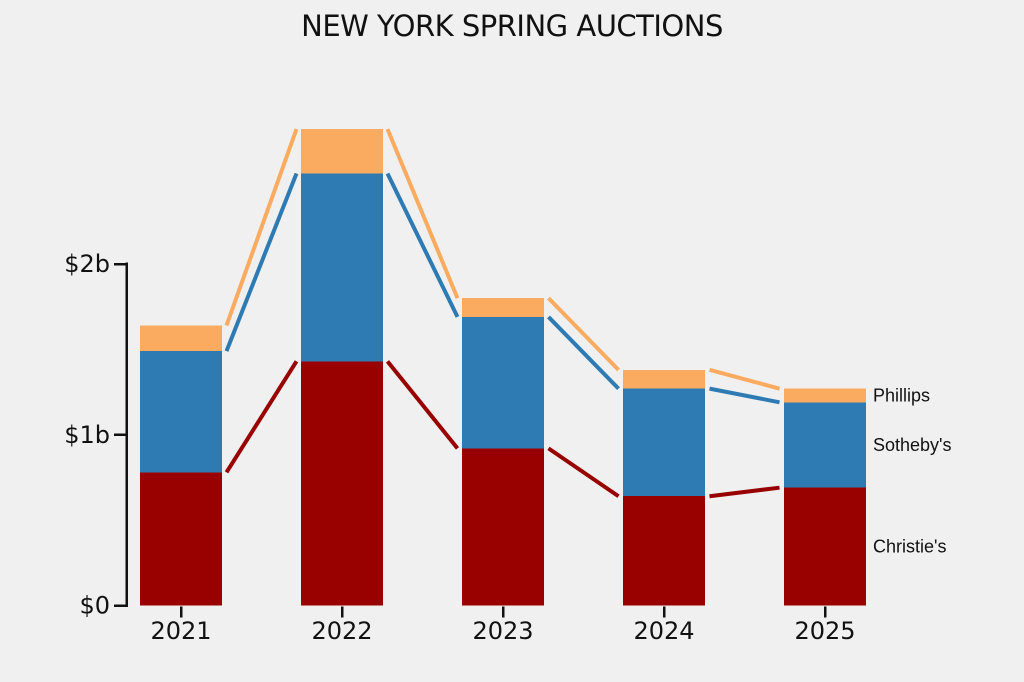  Describe the element at coordinates (342, 151) in the screenshot. I see `bar-segment-phillips-2022` at that location.